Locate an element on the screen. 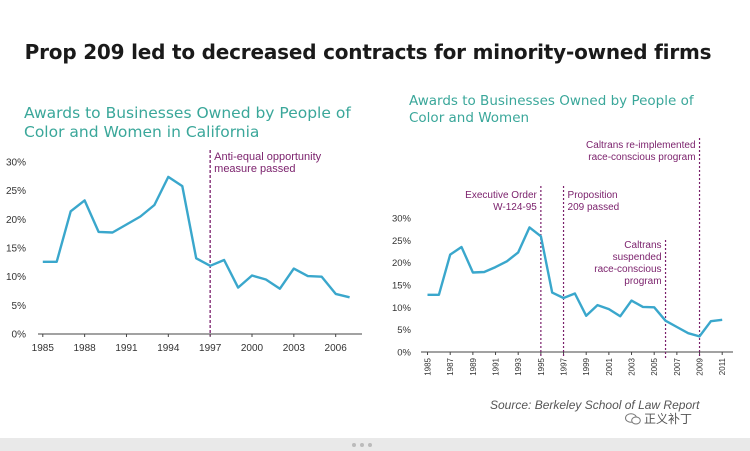  x-tick-label: 1993 is located at coordinates (518, 366).